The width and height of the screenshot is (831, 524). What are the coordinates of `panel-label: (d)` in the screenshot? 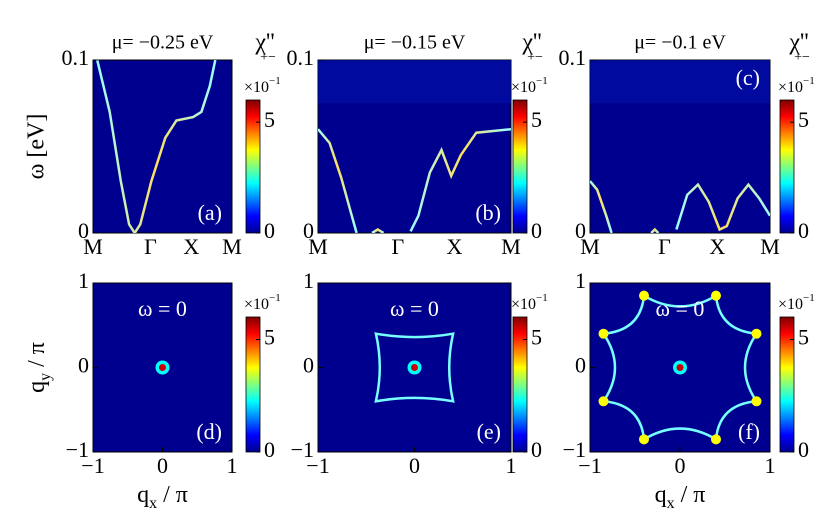 It's located at (209, 431).